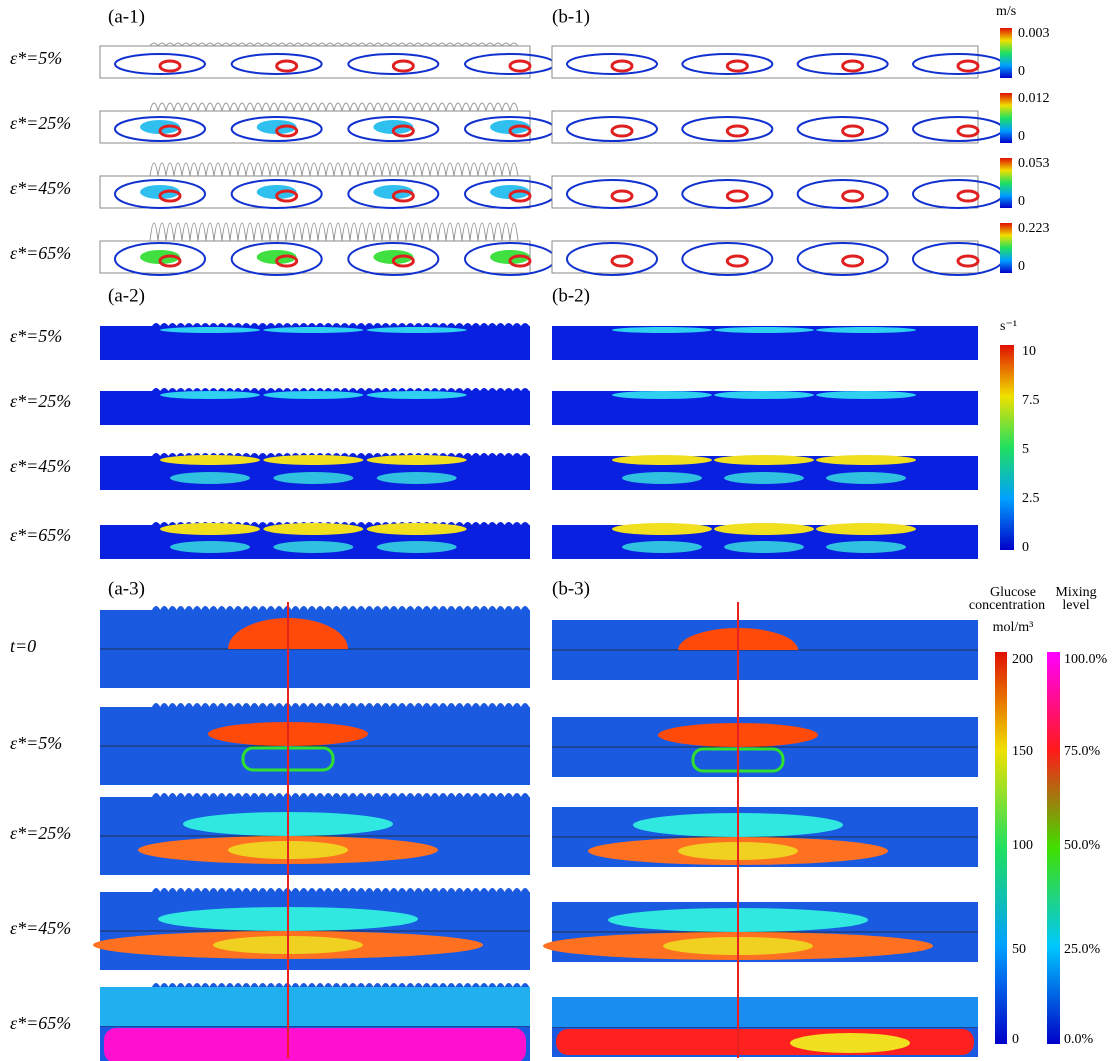 This screenshot has height=1061, width=1115. Describe the element at coordinates (1075, 592) in the screenshot. I see `colorbar-title: Mixing` at that location.